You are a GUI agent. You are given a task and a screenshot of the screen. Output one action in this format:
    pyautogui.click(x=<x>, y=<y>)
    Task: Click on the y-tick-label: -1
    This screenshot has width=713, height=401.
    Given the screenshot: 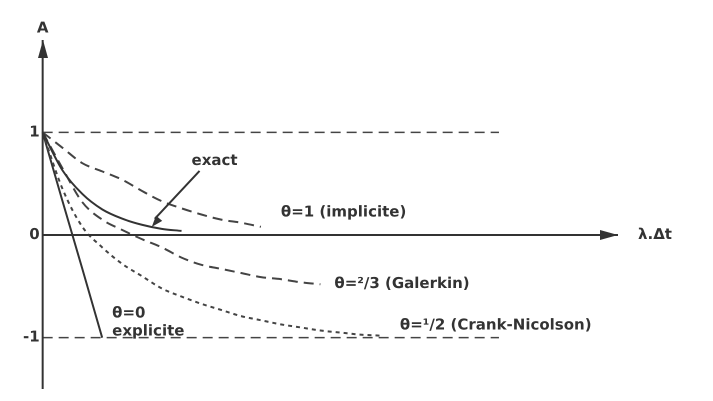 What is the action you would take?
    pyautogui.click(x=31, y=337)
    